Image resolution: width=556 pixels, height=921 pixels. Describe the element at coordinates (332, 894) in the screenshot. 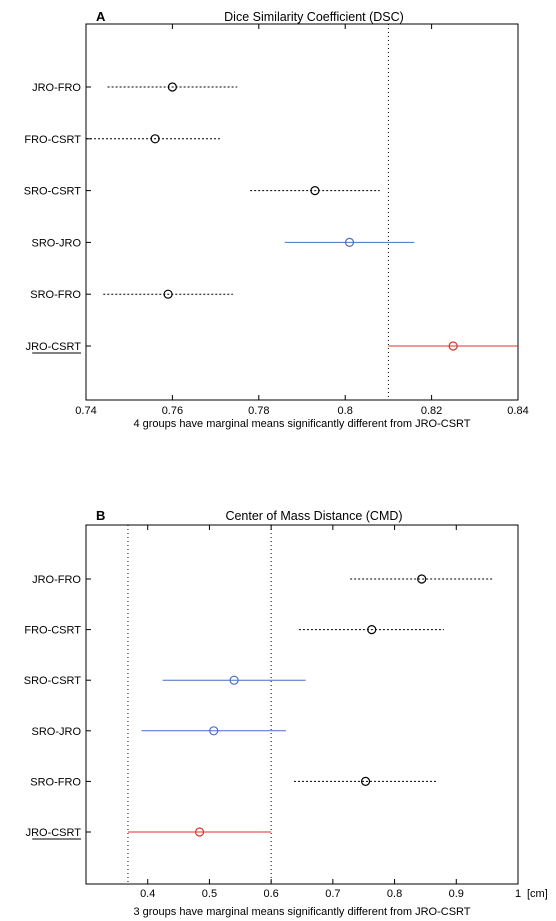

I see `x-tick-label: 0.7` at that location.